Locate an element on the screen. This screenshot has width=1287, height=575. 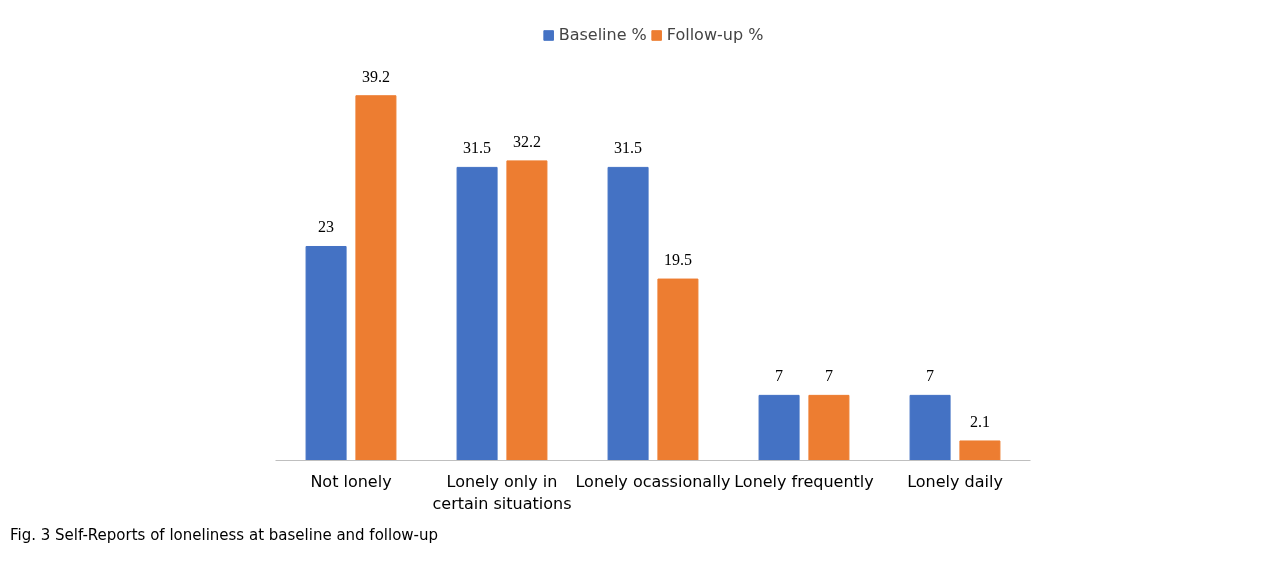
data-label: 19.5 is located at coordinates (677, 260).